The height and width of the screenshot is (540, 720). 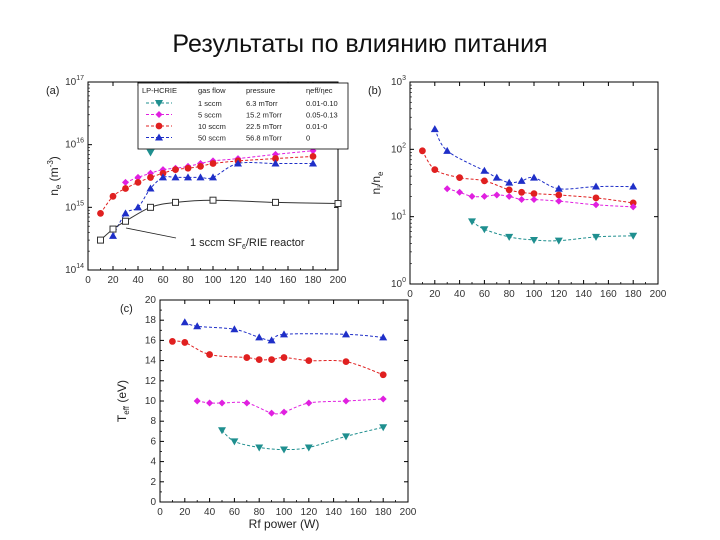 I want to click on y-tick-label: 2, so click(x=153, y=482).